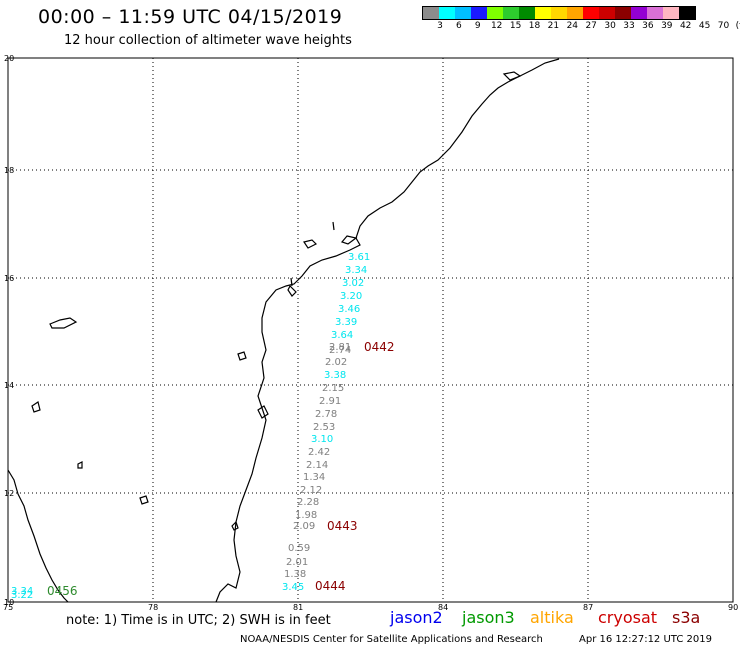 Image resolution: width=740 pixels, height=650 pixels. Describe the element at coordinates (317, 465) in the screenshot. I see `wave-height-label: 2.14` at that location.